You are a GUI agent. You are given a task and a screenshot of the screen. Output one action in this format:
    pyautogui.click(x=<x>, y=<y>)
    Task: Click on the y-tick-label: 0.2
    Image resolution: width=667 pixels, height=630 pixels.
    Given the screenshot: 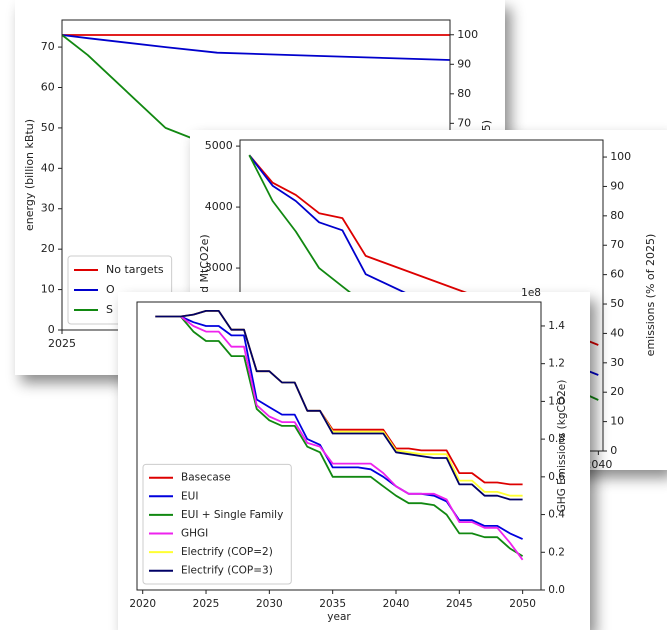 What is the action you would take?
    pyautogui.click(x=556, y=552)
    